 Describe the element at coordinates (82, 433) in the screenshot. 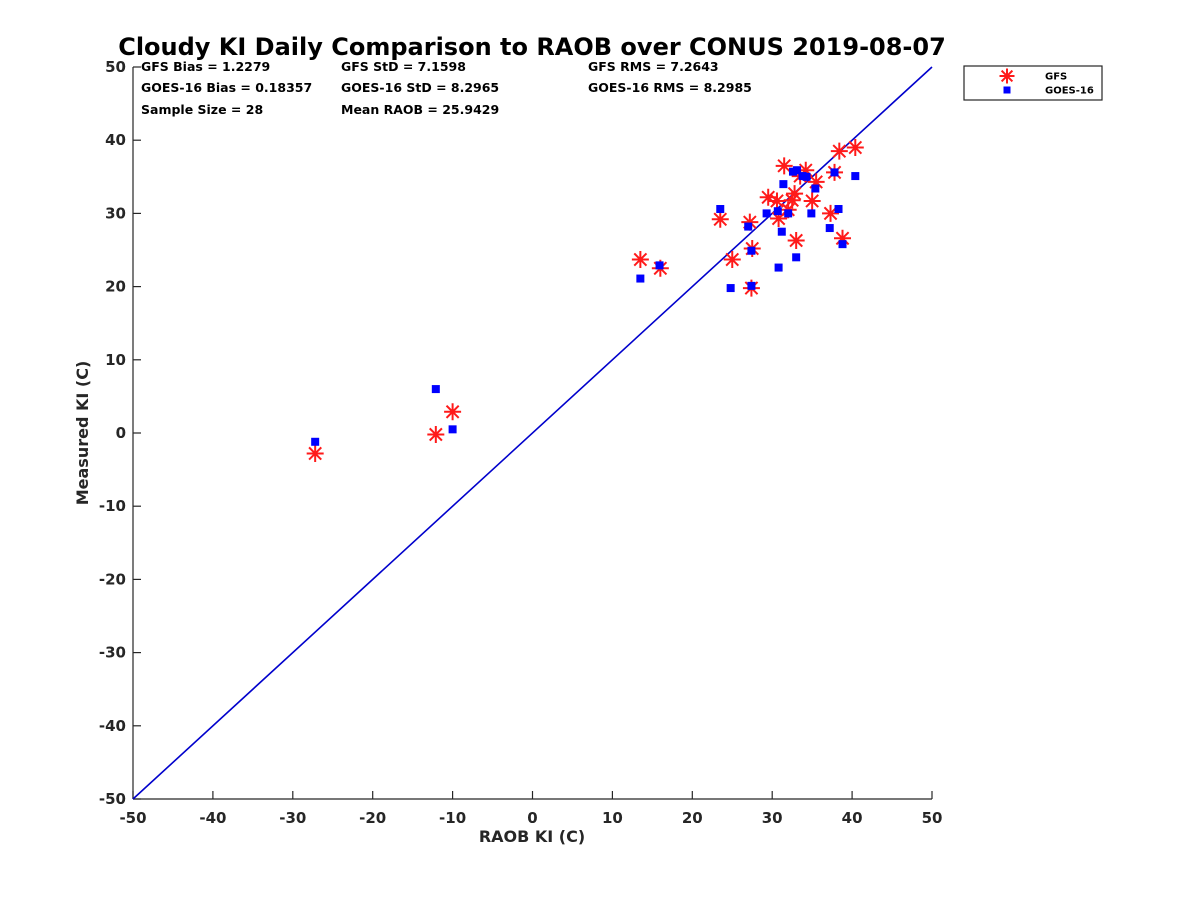

I see `y-axis-label: Measured KI (C)` at that location.